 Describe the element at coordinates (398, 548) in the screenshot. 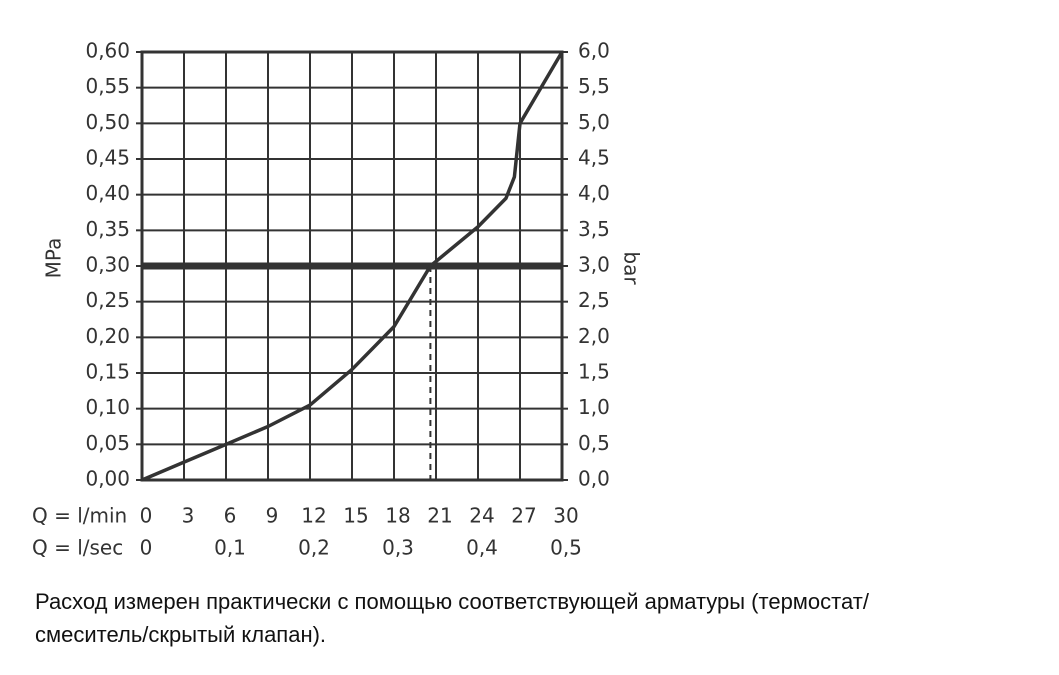

I see `x2-tick-label: 0,3` at that location.